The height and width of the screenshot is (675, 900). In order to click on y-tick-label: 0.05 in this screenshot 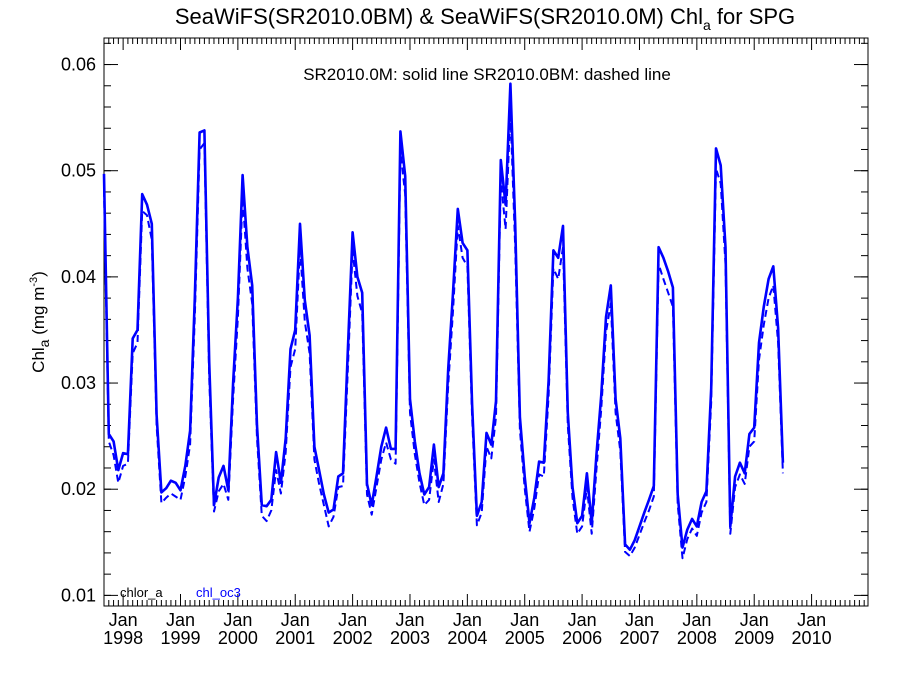, I will do `click(78, 171)`.